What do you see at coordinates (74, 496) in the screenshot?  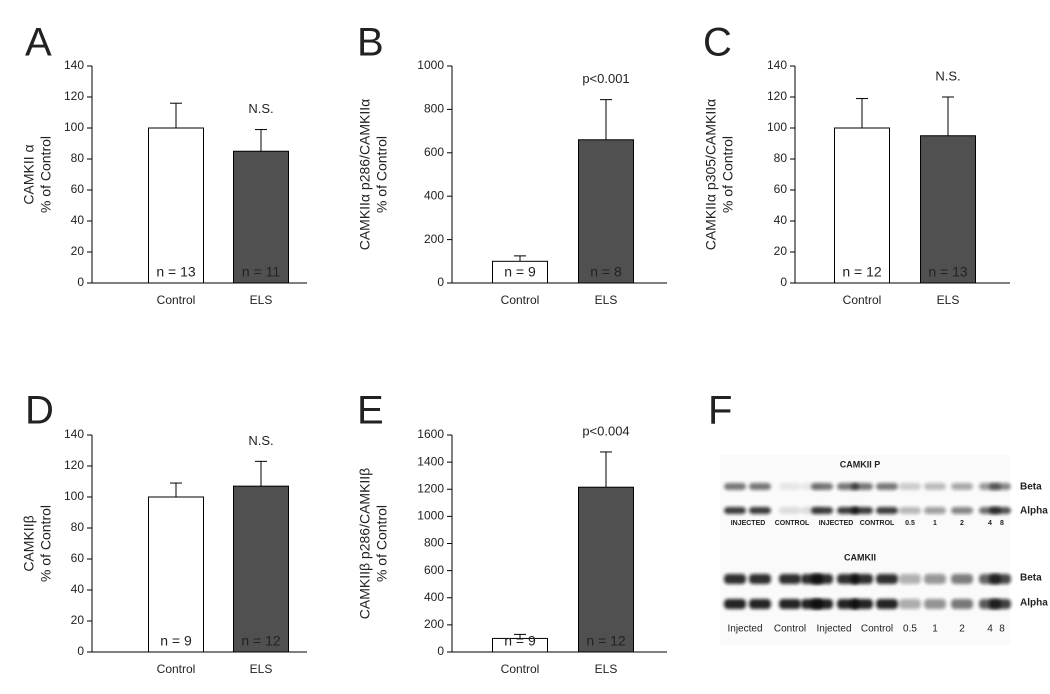 I see `y-tick-label: 100` at bounding box center [74, 496].